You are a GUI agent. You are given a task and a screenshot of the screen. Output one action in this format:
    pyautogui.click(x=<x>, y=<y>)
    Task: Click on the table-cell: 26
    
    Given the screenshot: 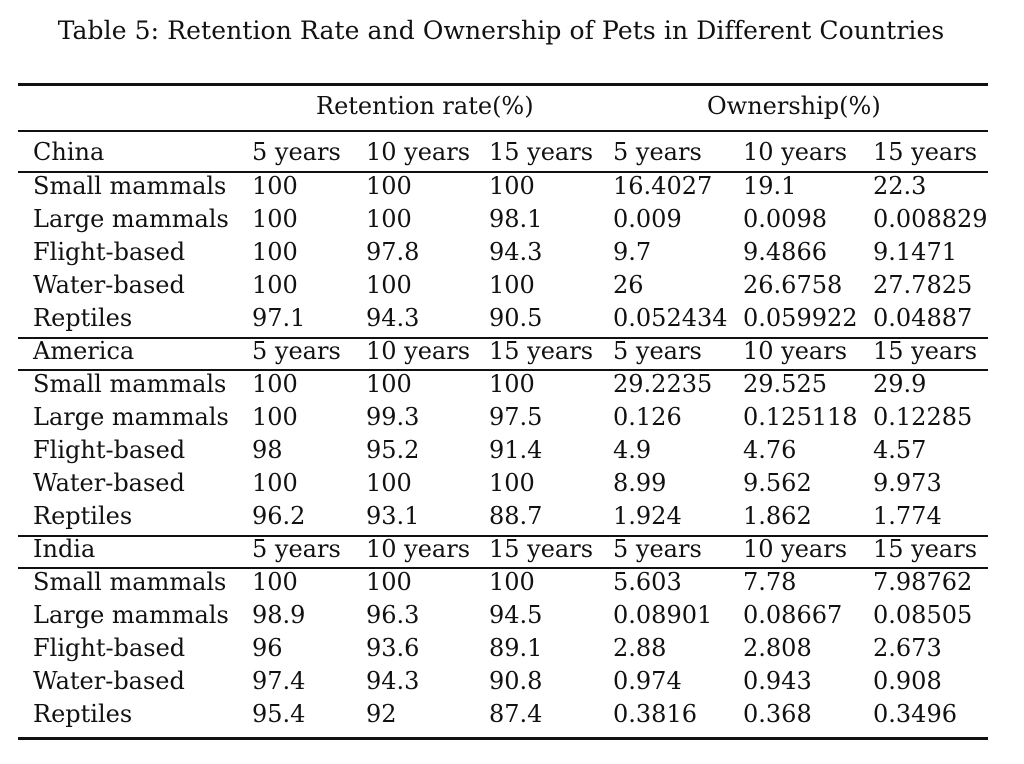 What is the action you would take?
    pyautogui.click(x=628, y=285)
    